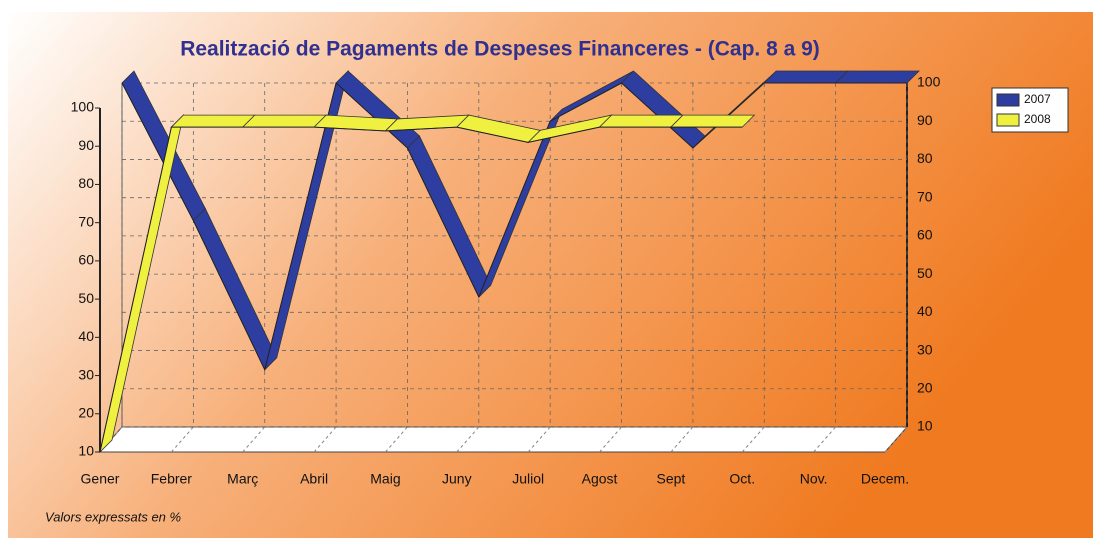 Image resolution: width=1097 pixels, height=543 pixels. Describe the element at coordinates (86, 412) in the screenshot. I see `y-tick-label: 20` at that location.